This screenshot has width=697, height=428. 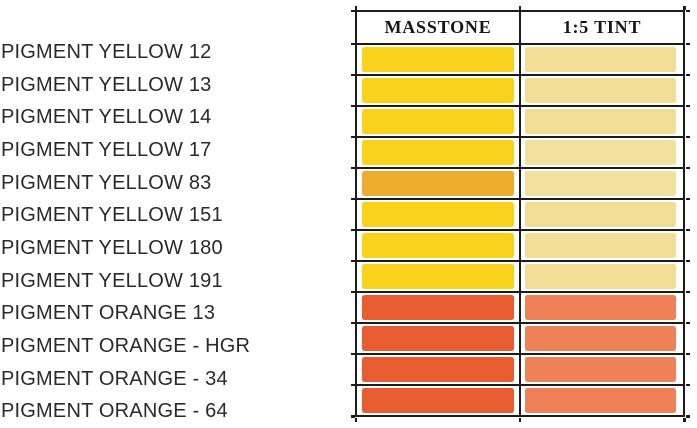 I want to click on table-header-row: MASSTONE 1:5 TINT, so click(x=520, y=27).